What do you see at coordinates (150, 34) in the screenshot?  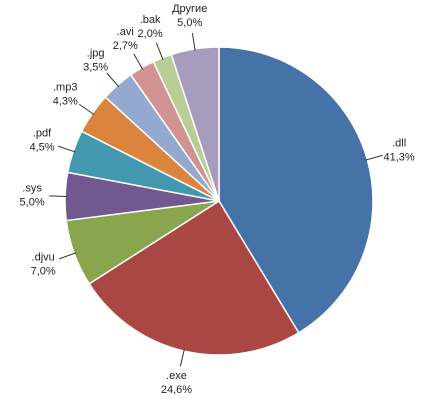 I see `slice-value-label: 2,0%` at bounding box center [150, 34].